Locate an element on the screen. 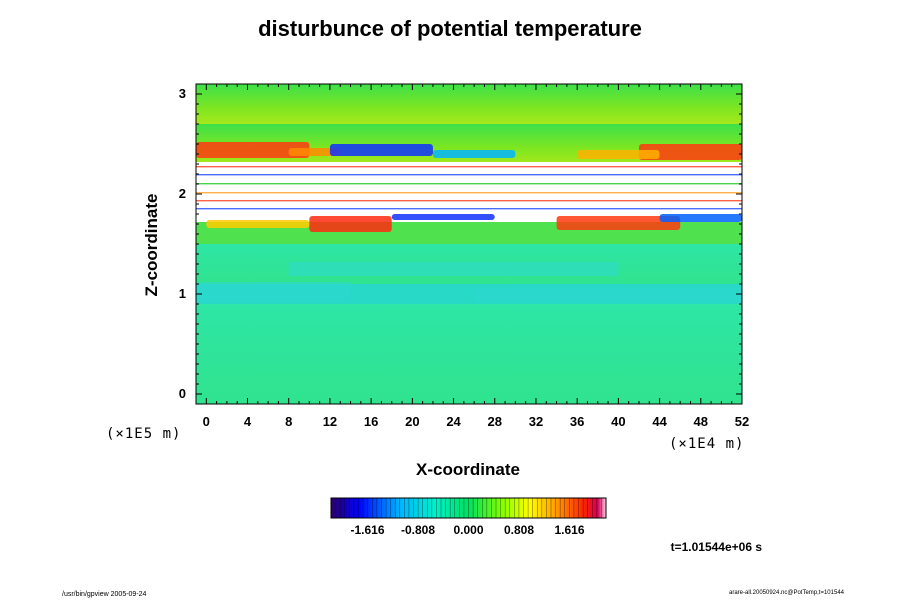  footer-left: /usr/bin/gpview 2005-09-24 is located at coordinates (104, 594).